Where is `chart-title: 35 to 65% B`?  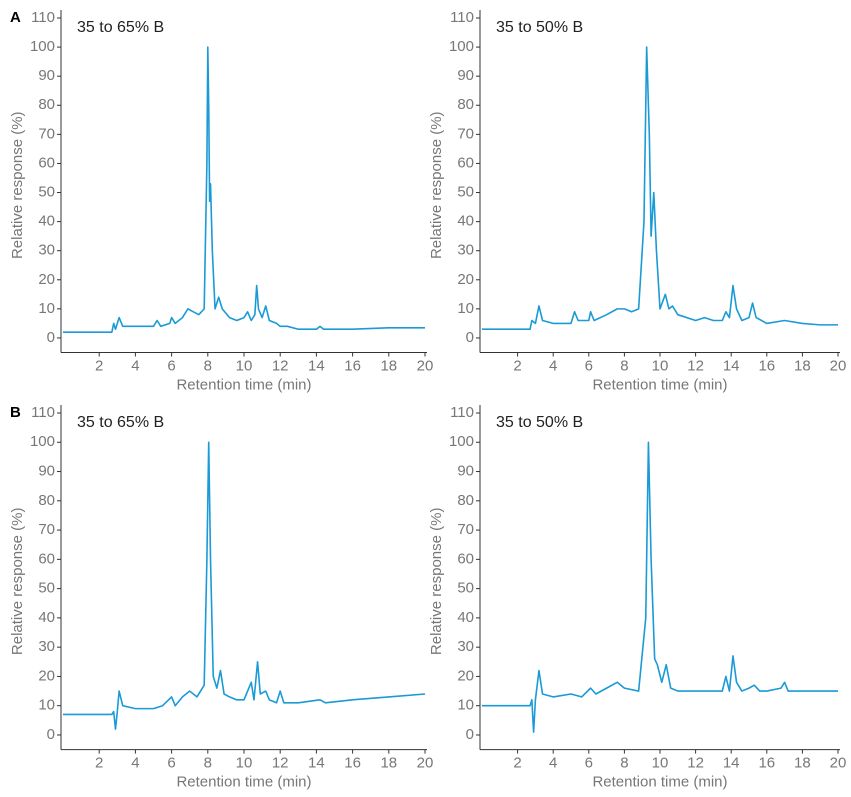 chart-title: 35 to 65% B is located at coordinates (120, 27).